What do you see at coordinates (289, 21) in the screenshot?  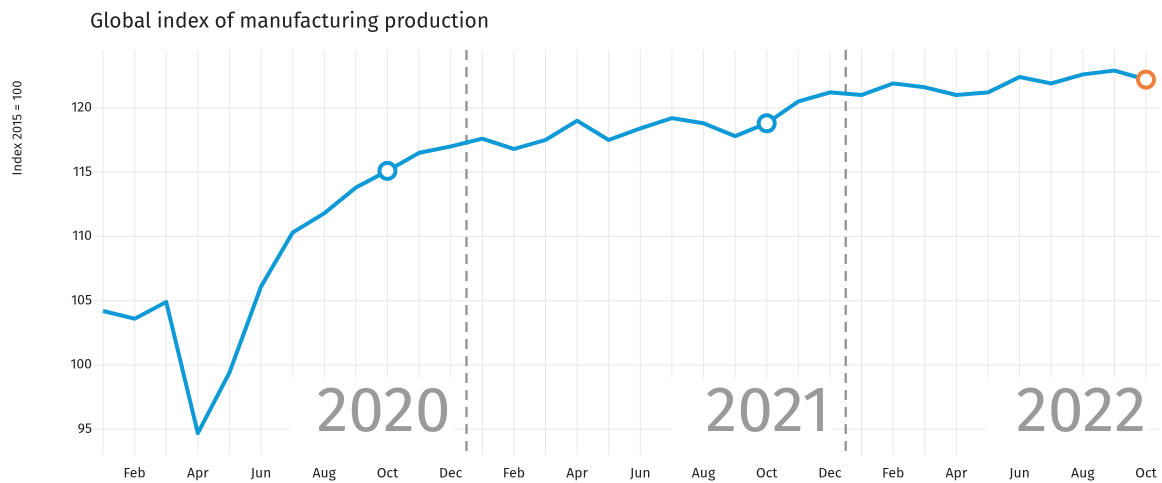 I see `chart-title: Global index of manufacturing production` at bounding box center [289, 21].